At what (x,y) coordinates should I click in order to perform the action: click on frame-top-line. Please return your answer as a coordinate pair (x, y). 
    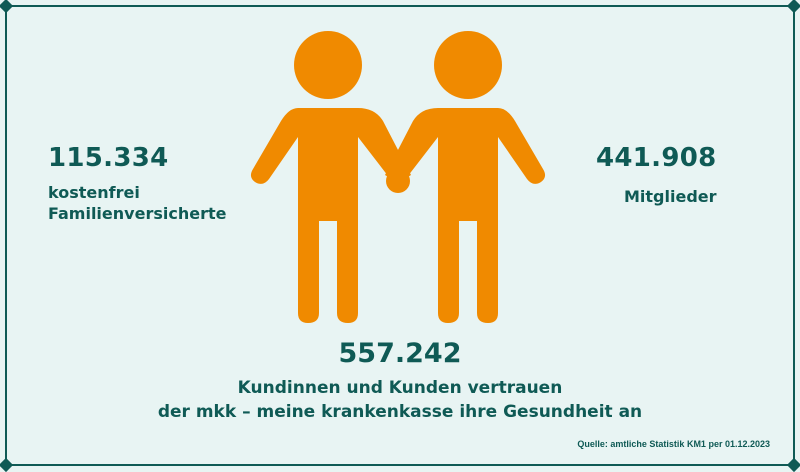
    Looking at the image, I should click on (400, 6).